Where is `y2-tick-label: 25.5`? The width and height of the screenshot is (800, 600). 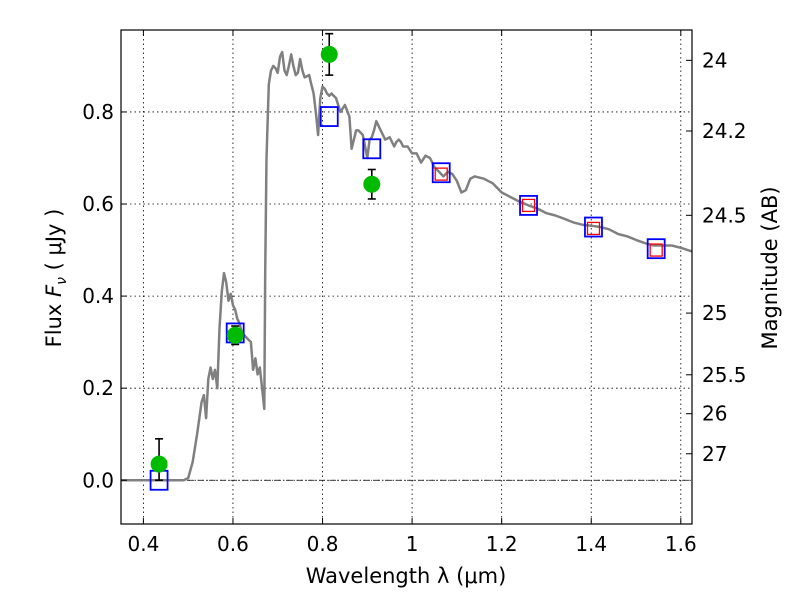
y2-tick-label: 25.5 is located at coordinates (724, 375).